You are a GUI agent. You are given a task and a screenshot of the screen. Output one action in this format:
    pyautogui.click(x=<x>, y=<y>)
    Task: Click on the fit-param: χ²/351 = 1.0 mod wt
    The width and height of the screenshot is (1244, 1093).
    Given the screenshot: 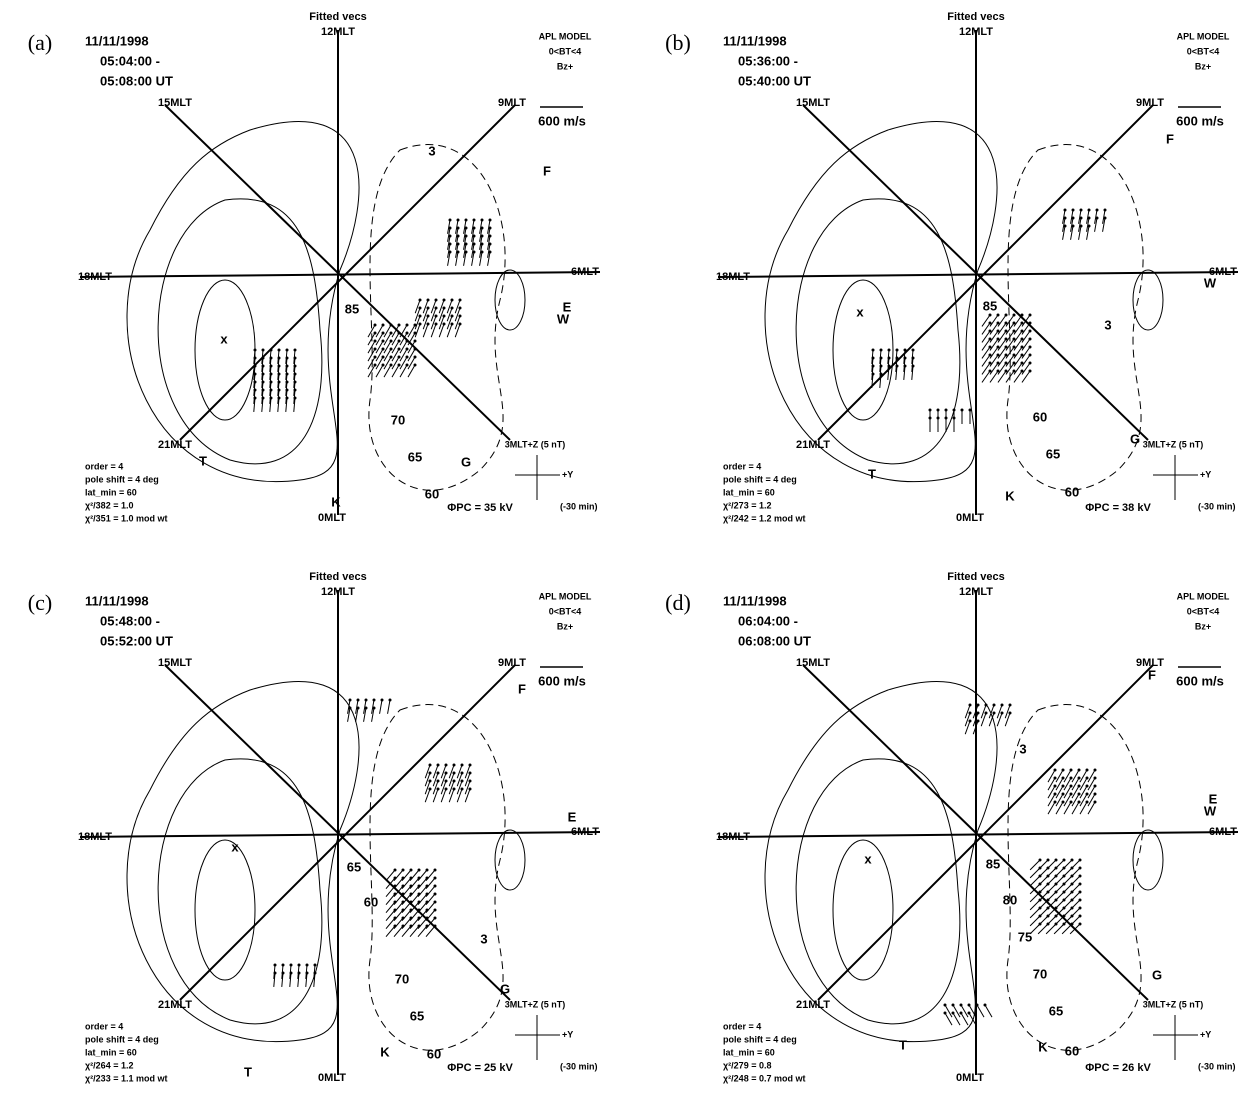 What is the action you would take?
    pyautogui.click(x=126, y=518)
    